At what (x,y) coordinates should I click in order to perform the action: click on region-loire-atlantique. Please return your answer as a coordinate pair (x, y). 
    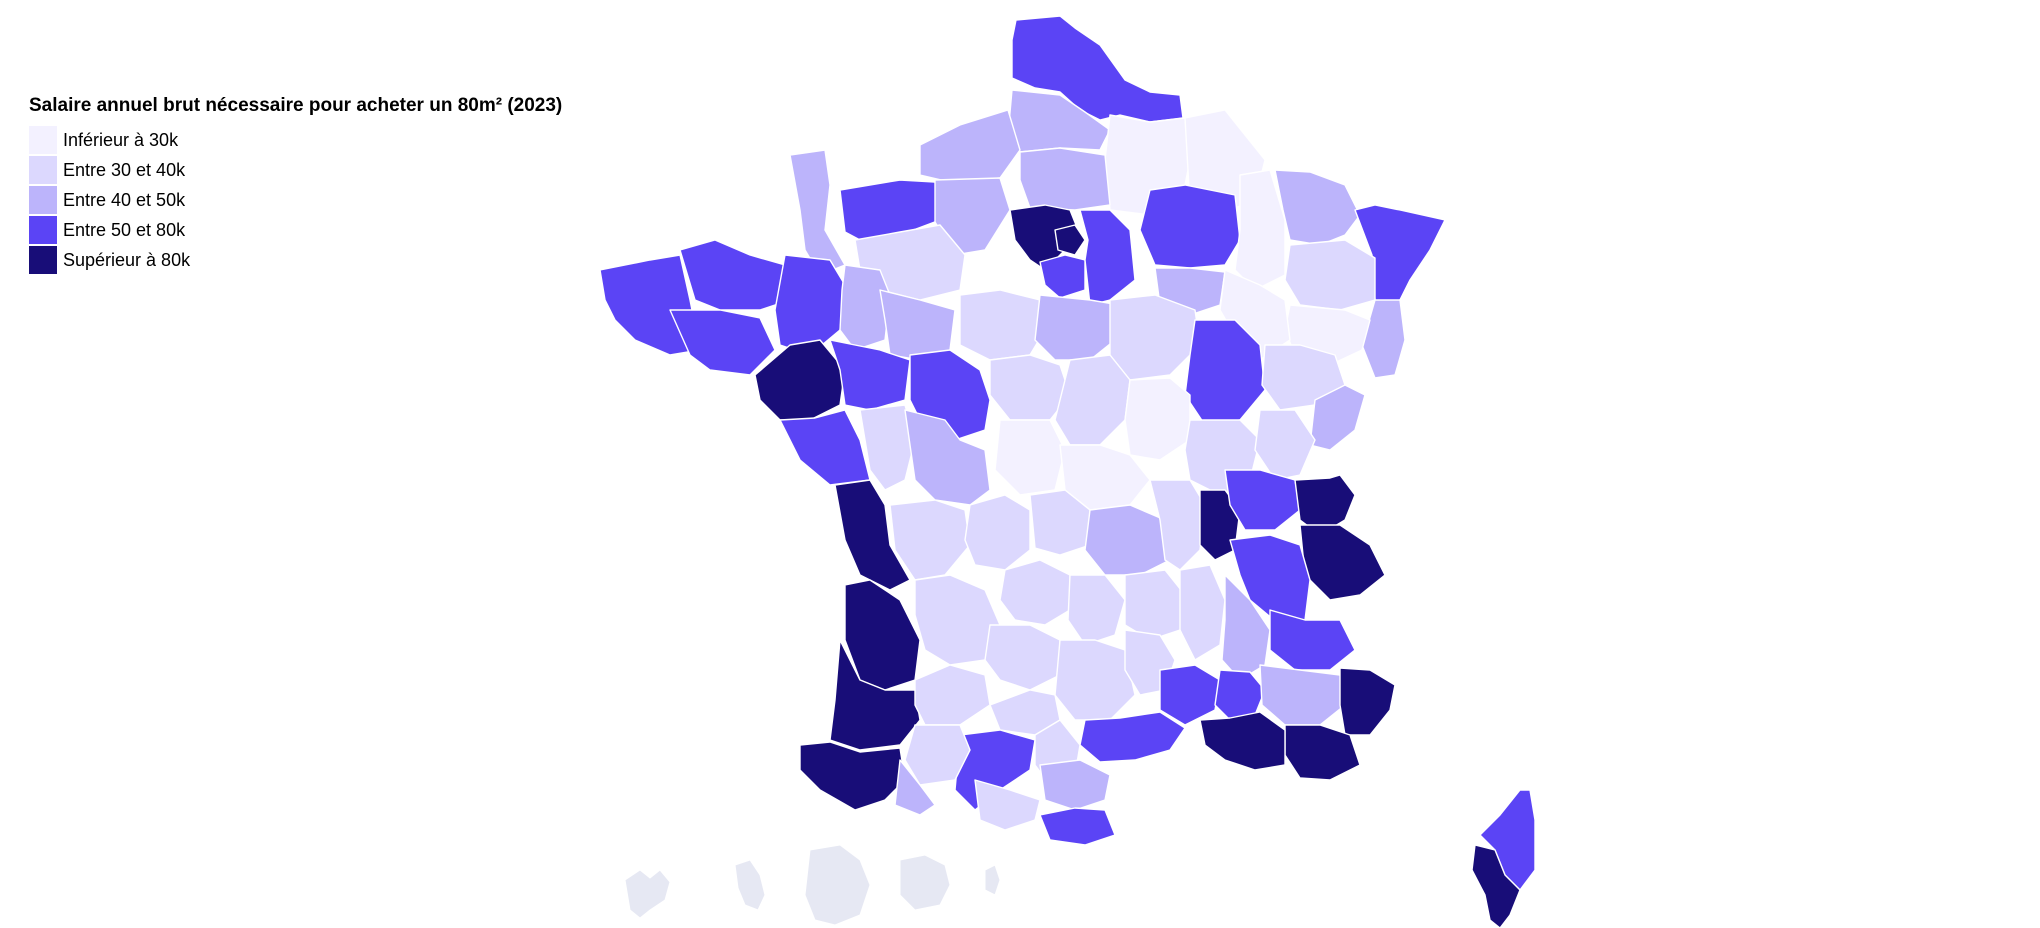
    Looking at the image, I should click on (800, 380).